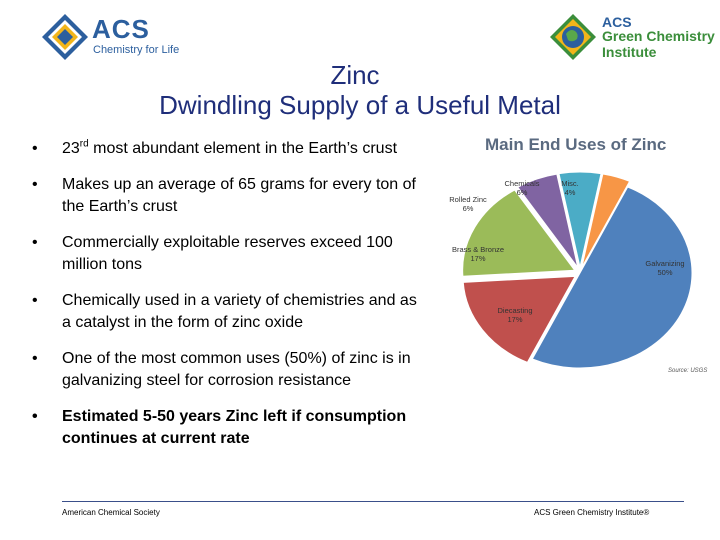 The width and height of the screenshot is (720, 540). What do you see at coordinates (65, 37) in the screenshot?
I see `acs-emblem-icon` at bounding box center [65, 37].